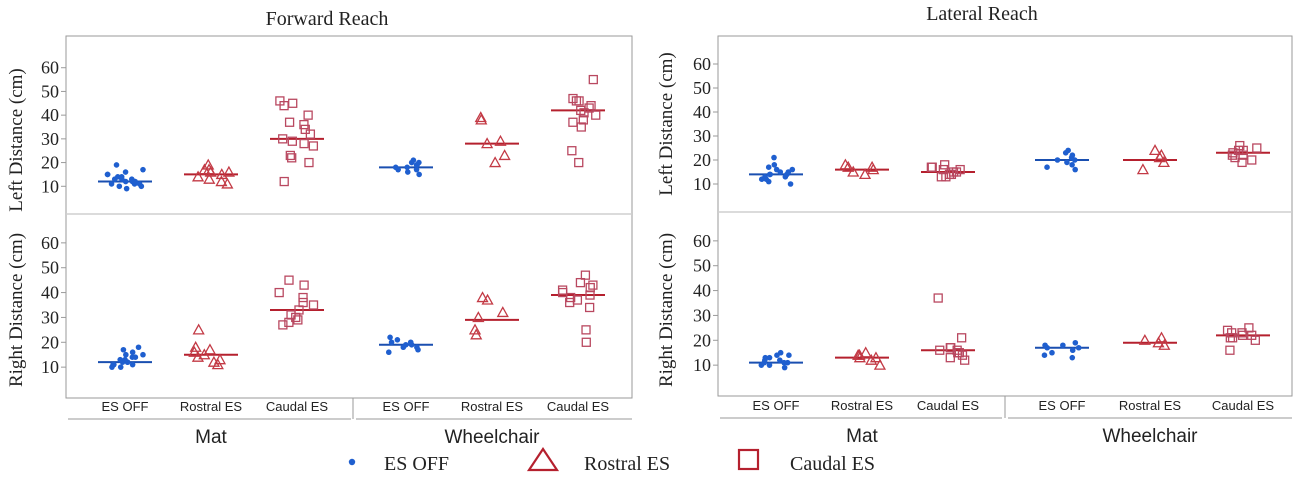 This screenshot has width=1300, height=504. Describe the element at coordinates (50, 268) in the screenshot. I see `chart0-panel1-ytick-label: 50` at that location.